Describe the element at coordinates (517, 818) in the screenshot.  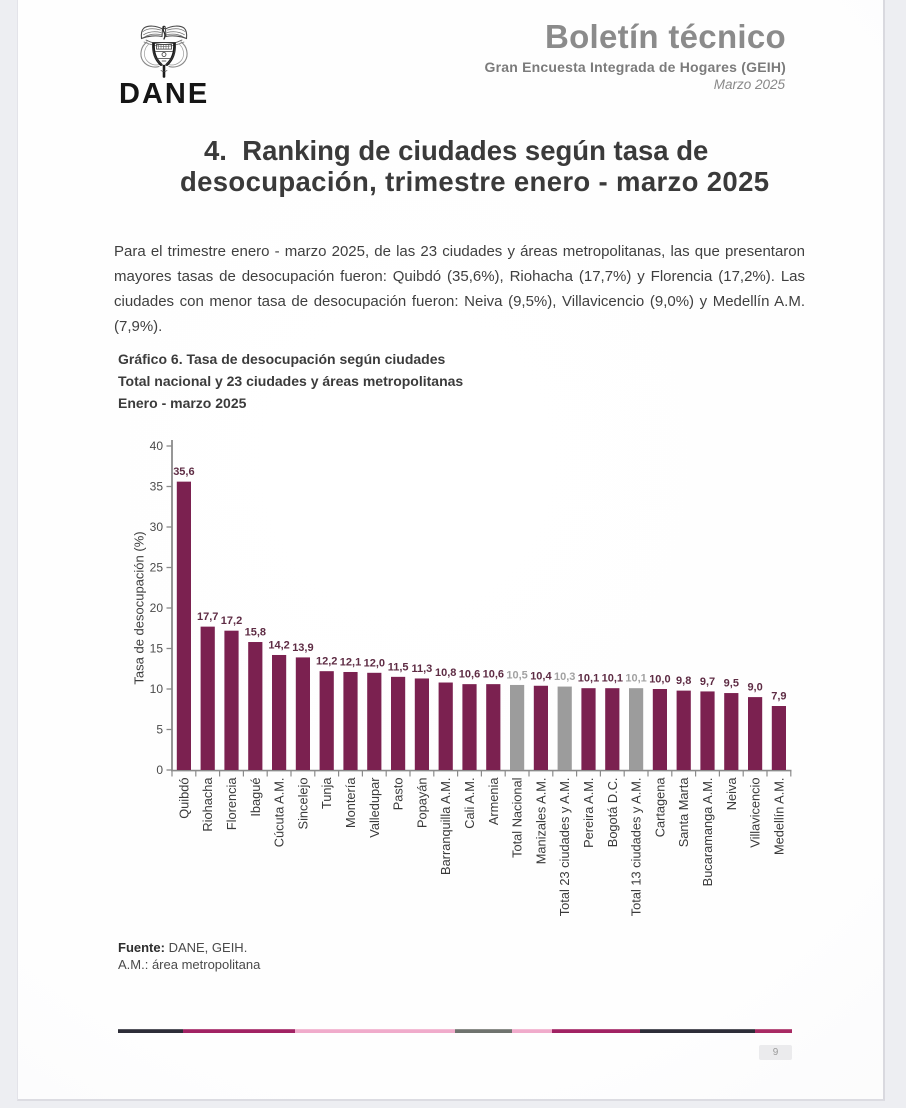
I see `svg-text: Total Nacional` at that location.